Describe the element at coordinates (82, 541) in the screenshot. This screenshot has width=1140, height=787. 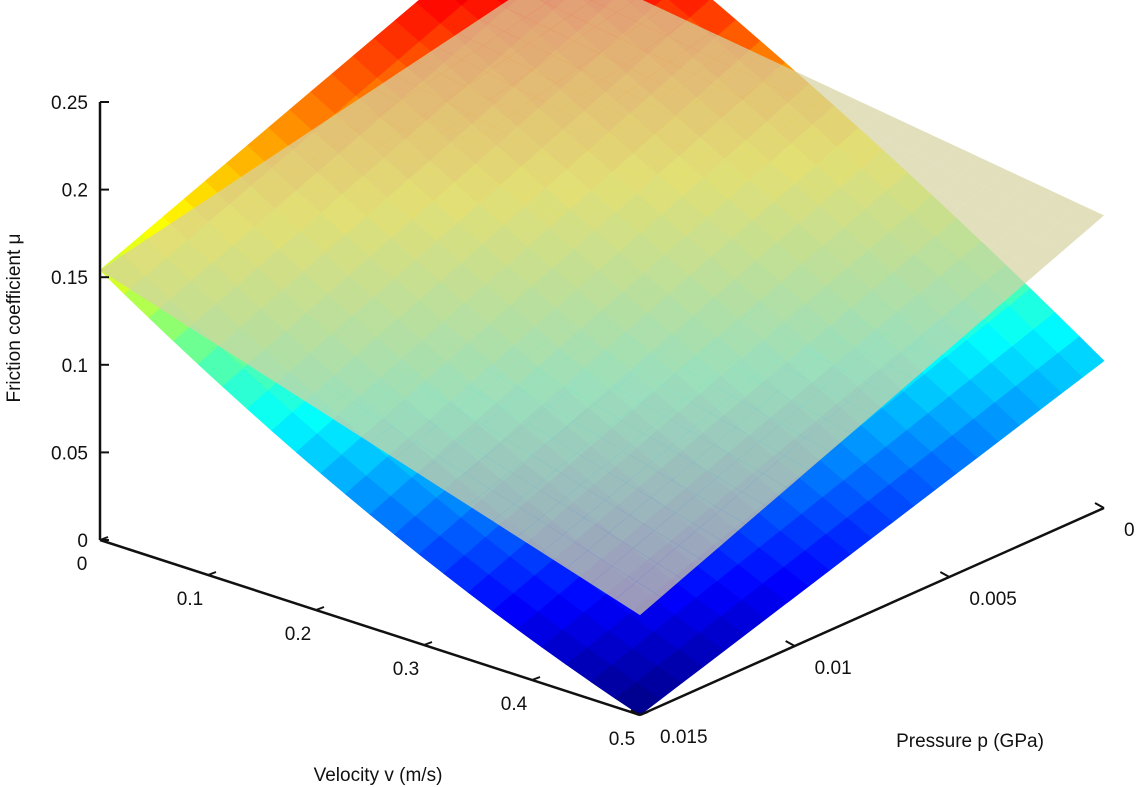
I see `z-tick-label: 0` at that location.